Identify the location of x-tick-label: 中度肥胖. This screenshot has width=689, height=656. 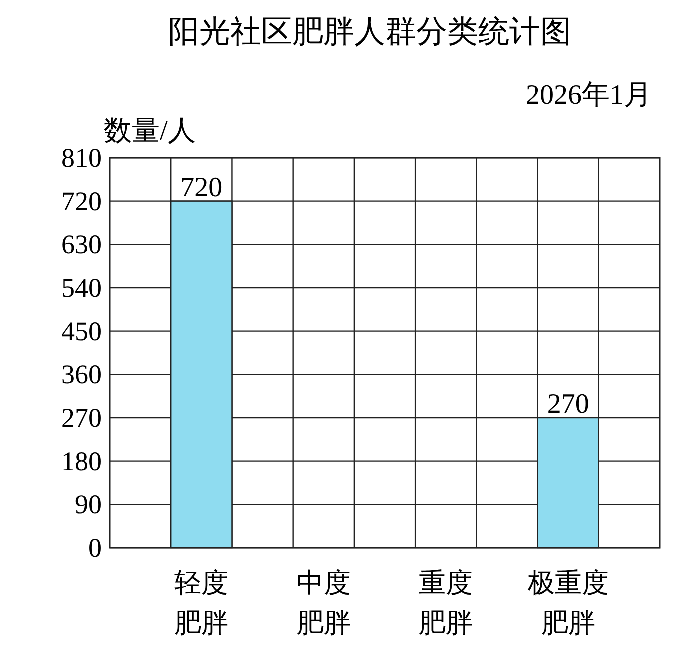
(323, 603).